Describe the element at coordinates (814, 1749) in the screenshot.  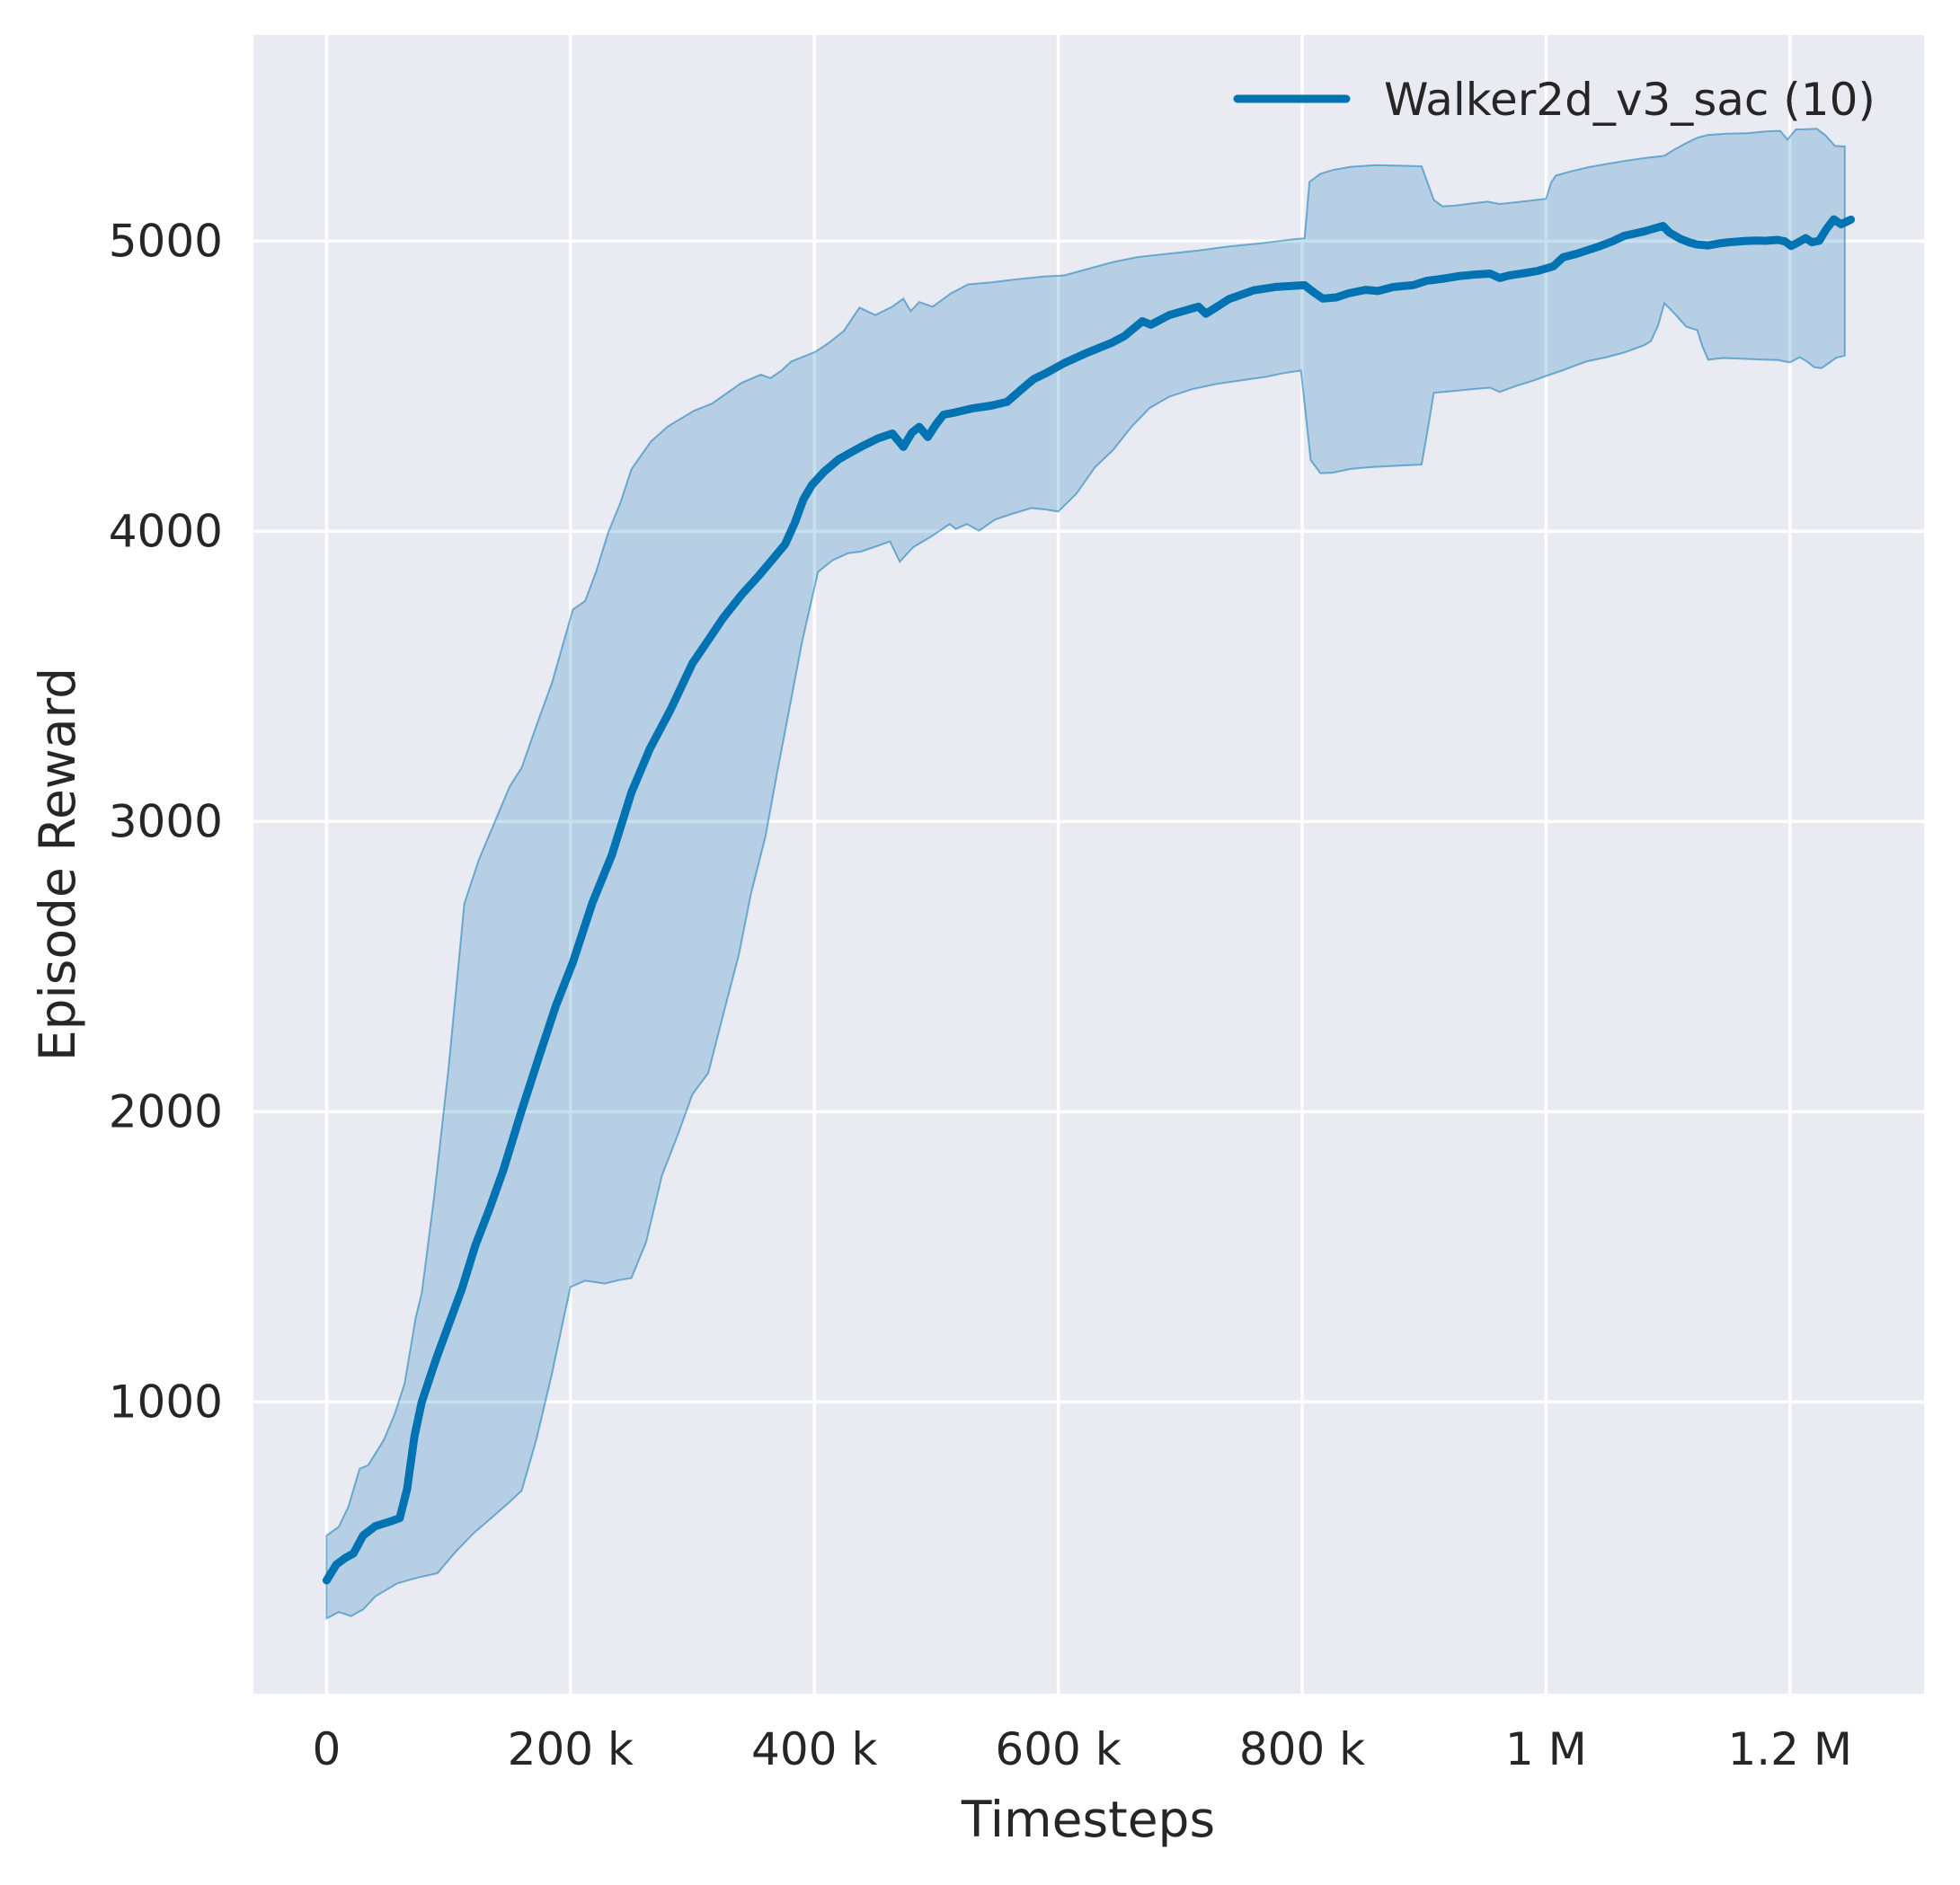
I see `x-tick-label: 400 k` at that location.